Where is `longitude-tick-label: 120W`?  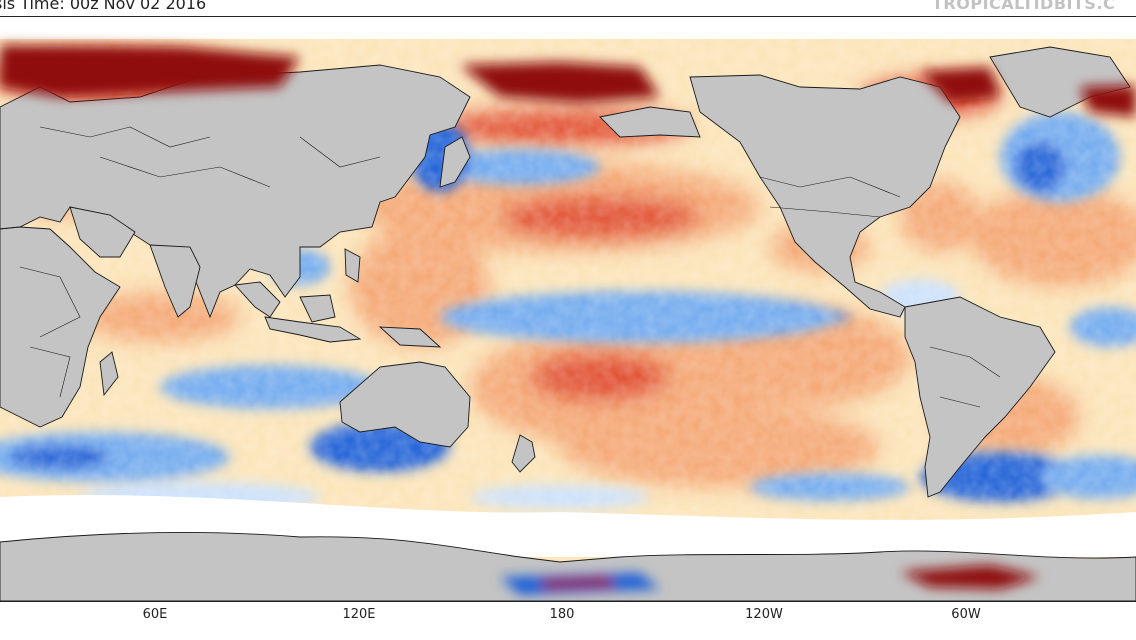 longitude-tick-label: 120W is located at coordinates (764, 614).